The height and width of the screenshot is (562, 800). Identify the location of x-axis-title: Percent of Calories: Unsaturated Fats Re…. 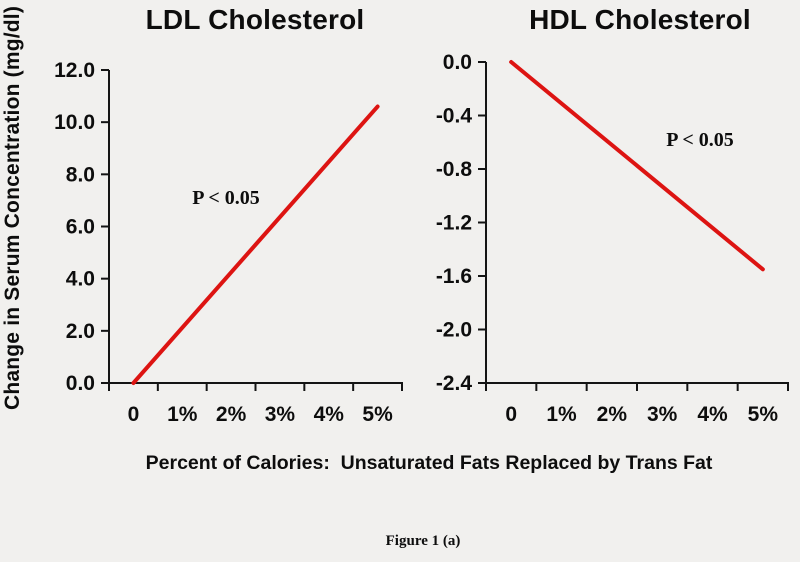
(429, 463).